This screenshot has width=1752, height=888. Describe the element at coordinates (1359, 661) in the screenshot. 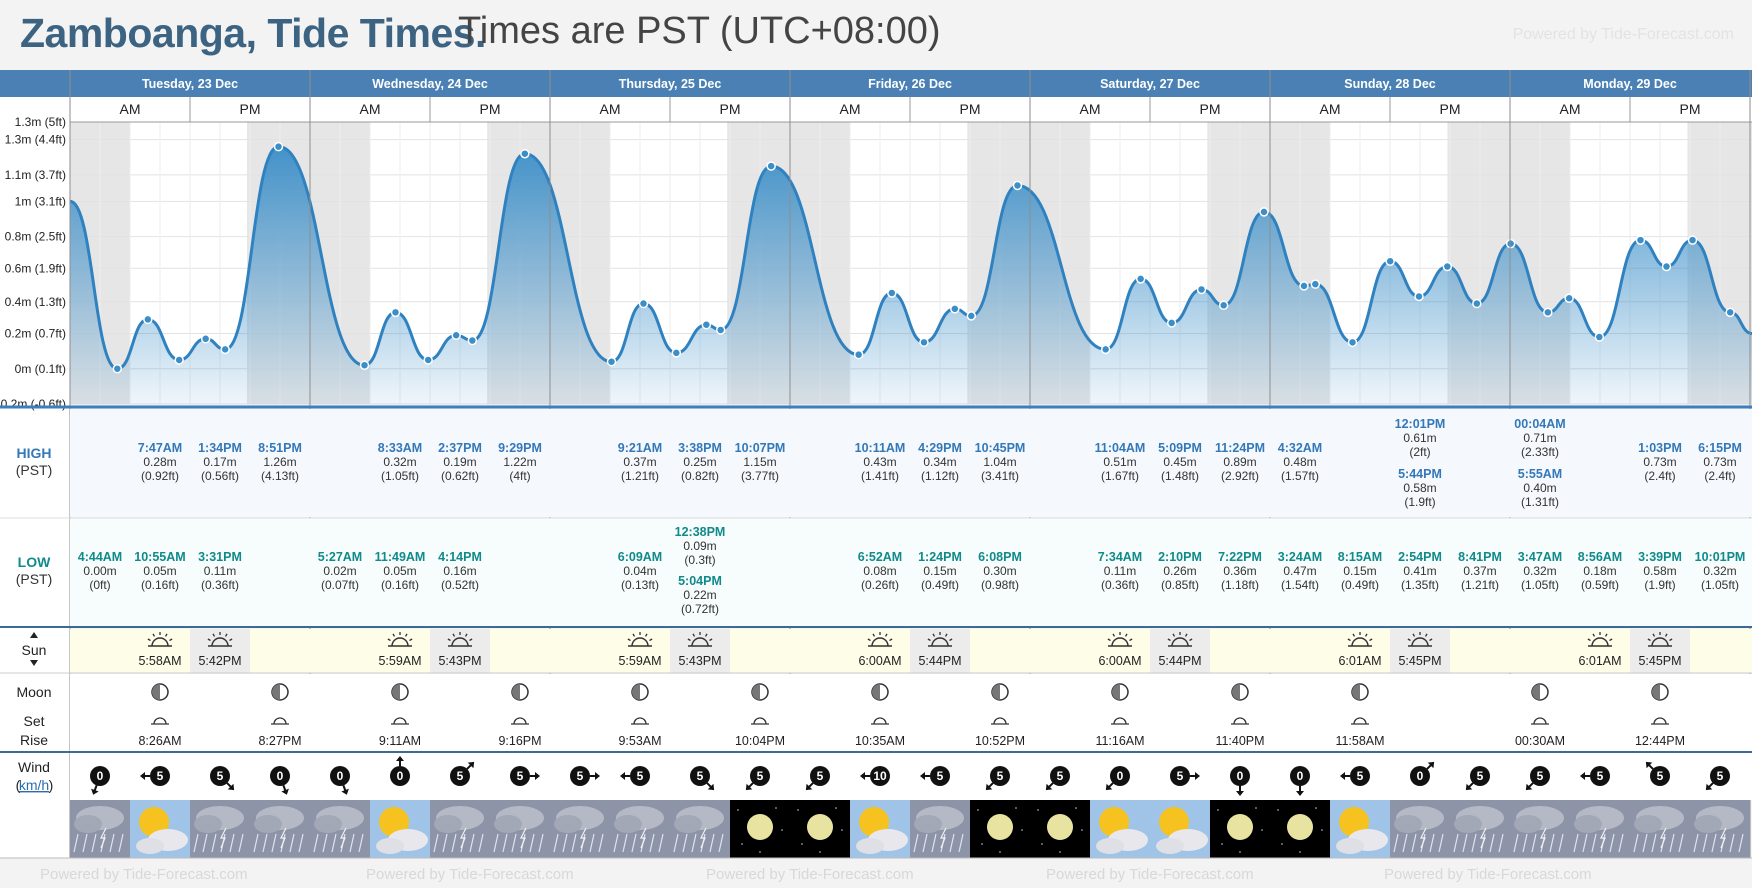

I see `sunrise-time: 6:01AM` at that location.